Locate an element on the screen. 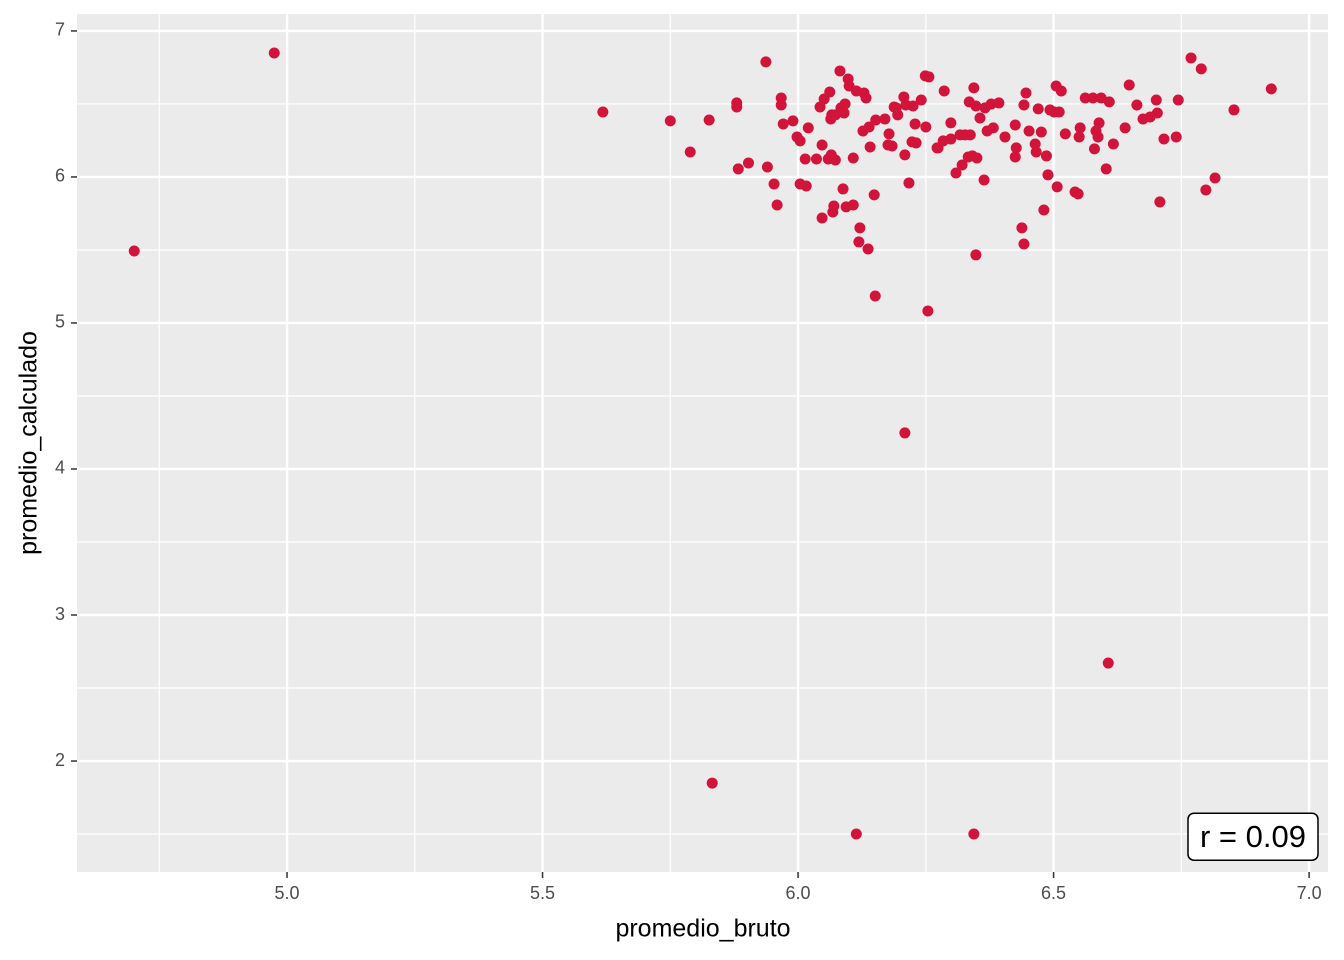  annotation: r = 0.09 is located at coordinates (1253, 836).